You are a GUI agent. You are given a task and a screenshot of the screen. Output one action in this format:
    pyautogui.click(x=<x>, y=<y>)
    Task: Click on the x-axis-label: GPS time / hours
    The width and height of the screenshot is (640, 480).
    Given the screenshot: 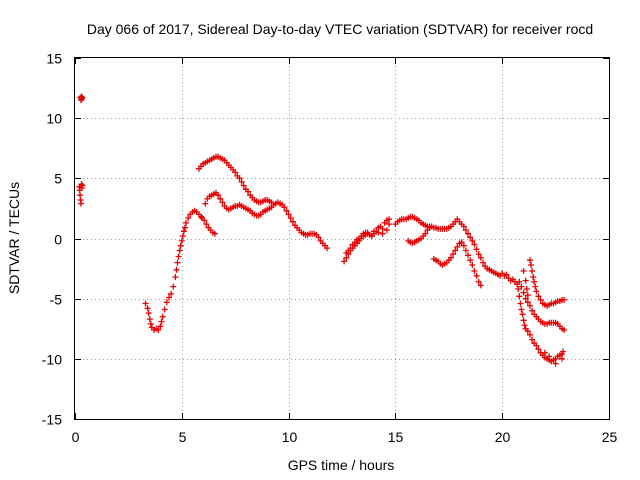 What is the action you would take?
    pyautogui.click(x=341, y=465)
    